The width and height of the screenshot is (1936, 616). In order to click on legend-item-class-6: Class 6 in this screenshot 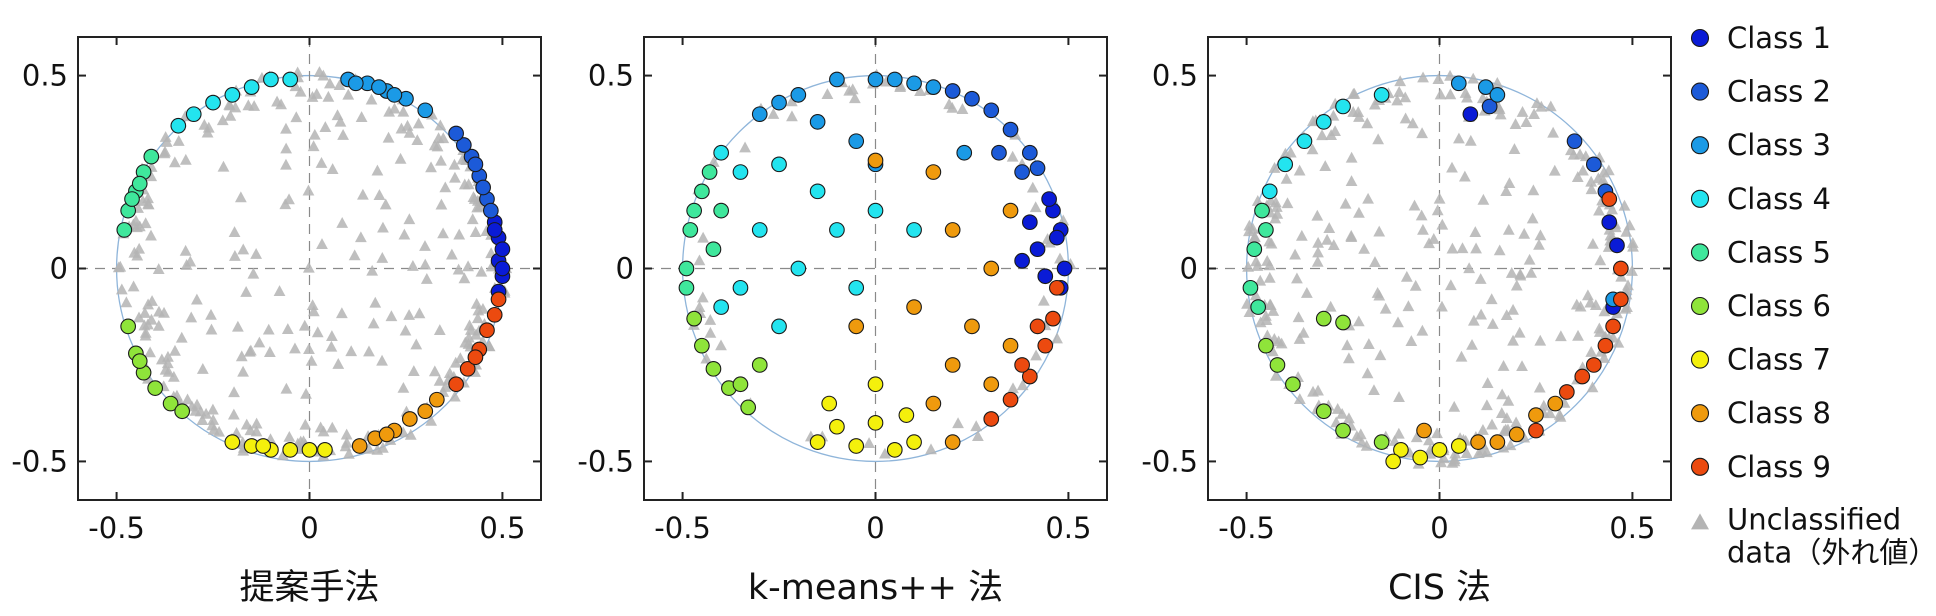, I will do `click(1760, 306)`.